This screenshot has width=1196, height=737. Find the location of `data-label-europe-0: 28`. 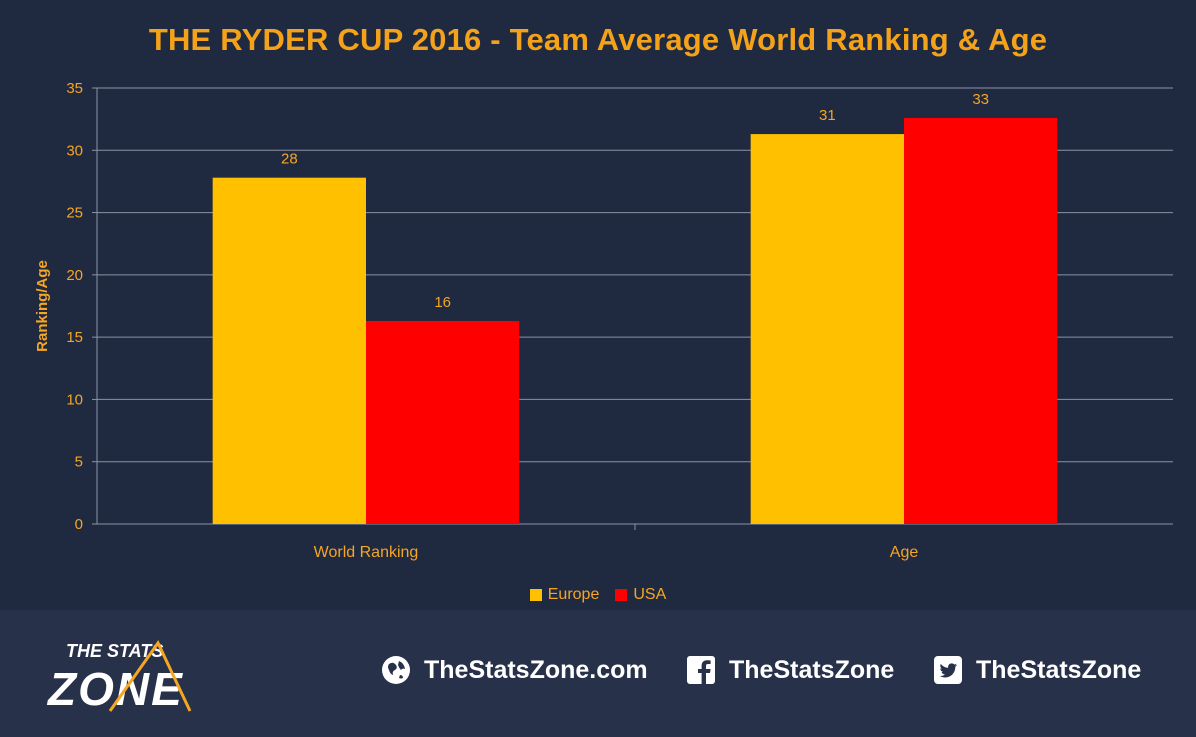

data-label-europe-0: 28 is located at coordinates (289, 159).